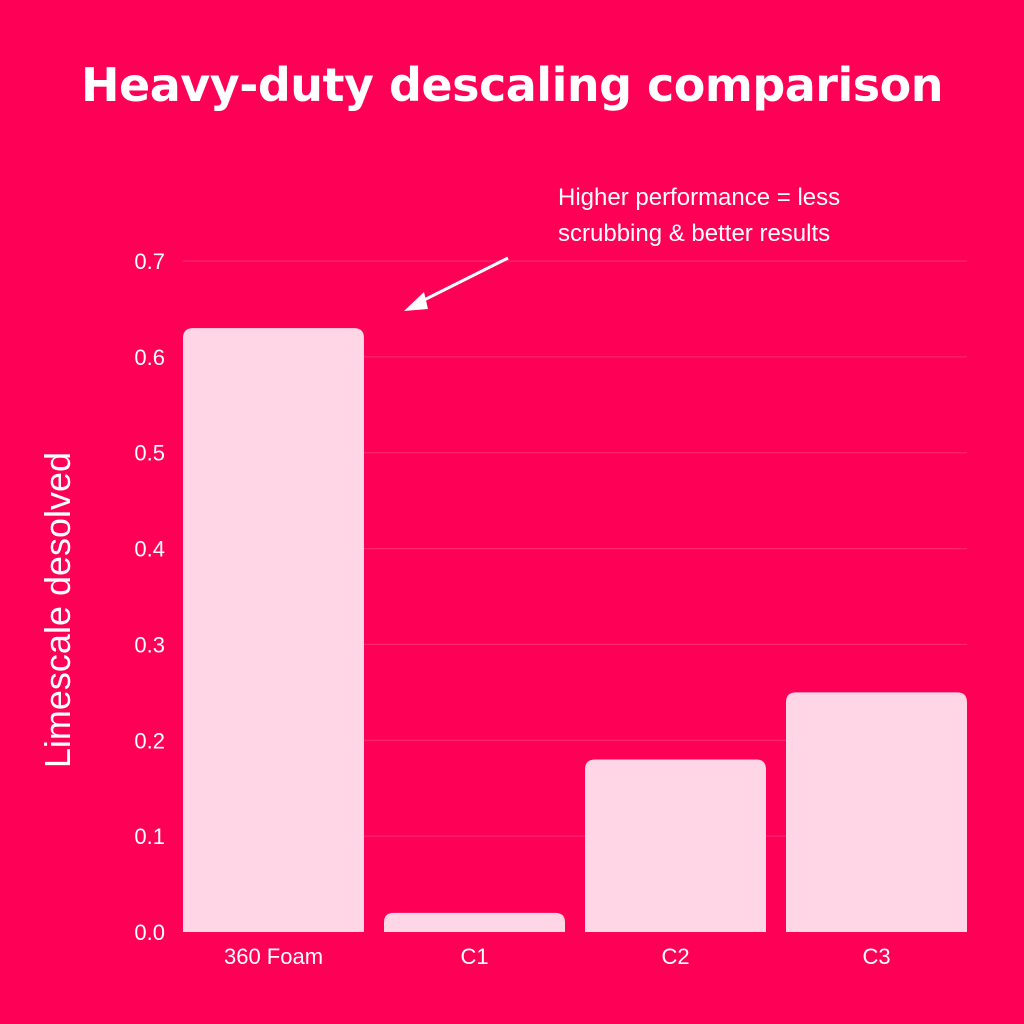  I want to click on bar-c3, so click(876, 812).